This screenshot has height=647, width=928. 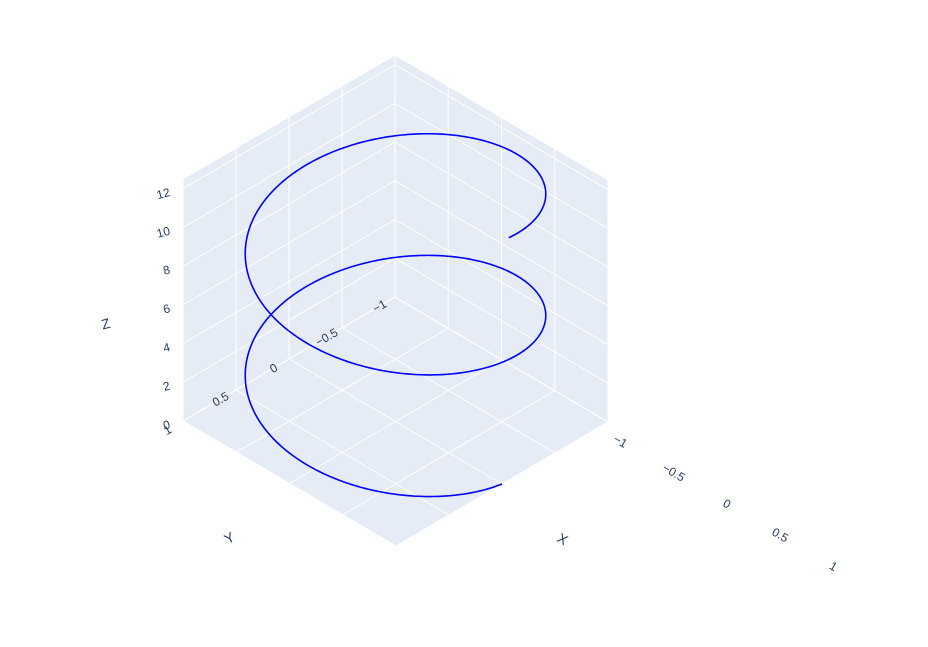 I want to click on z-tick-label: 2, so click(x=167, y=386).